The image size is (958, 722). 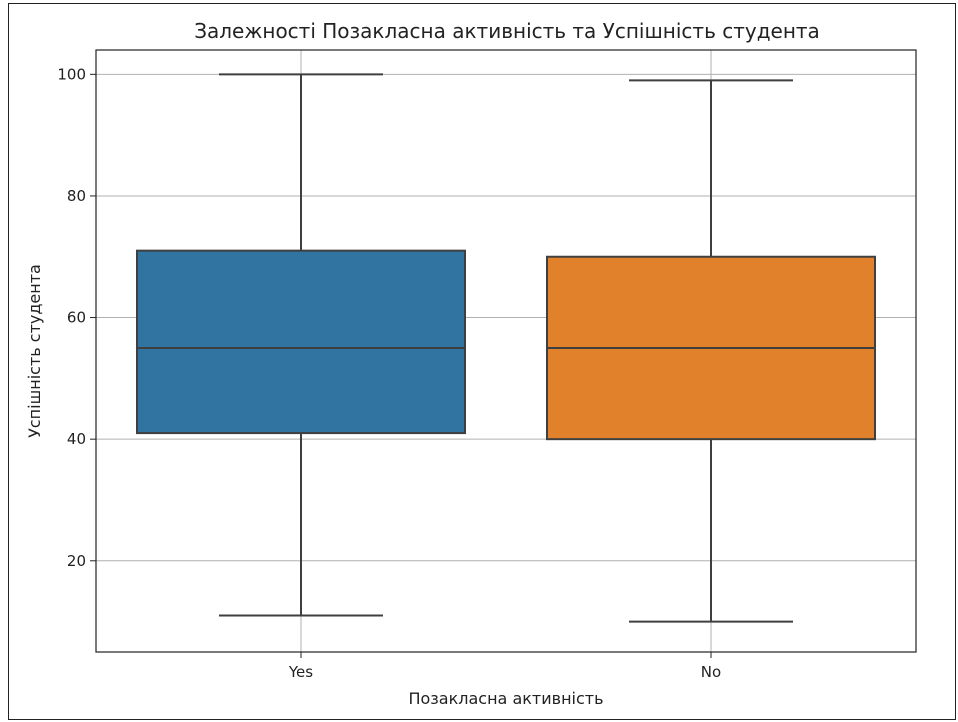 I want to click on y-tick-label-80: 80, so click(x=76, y=196).